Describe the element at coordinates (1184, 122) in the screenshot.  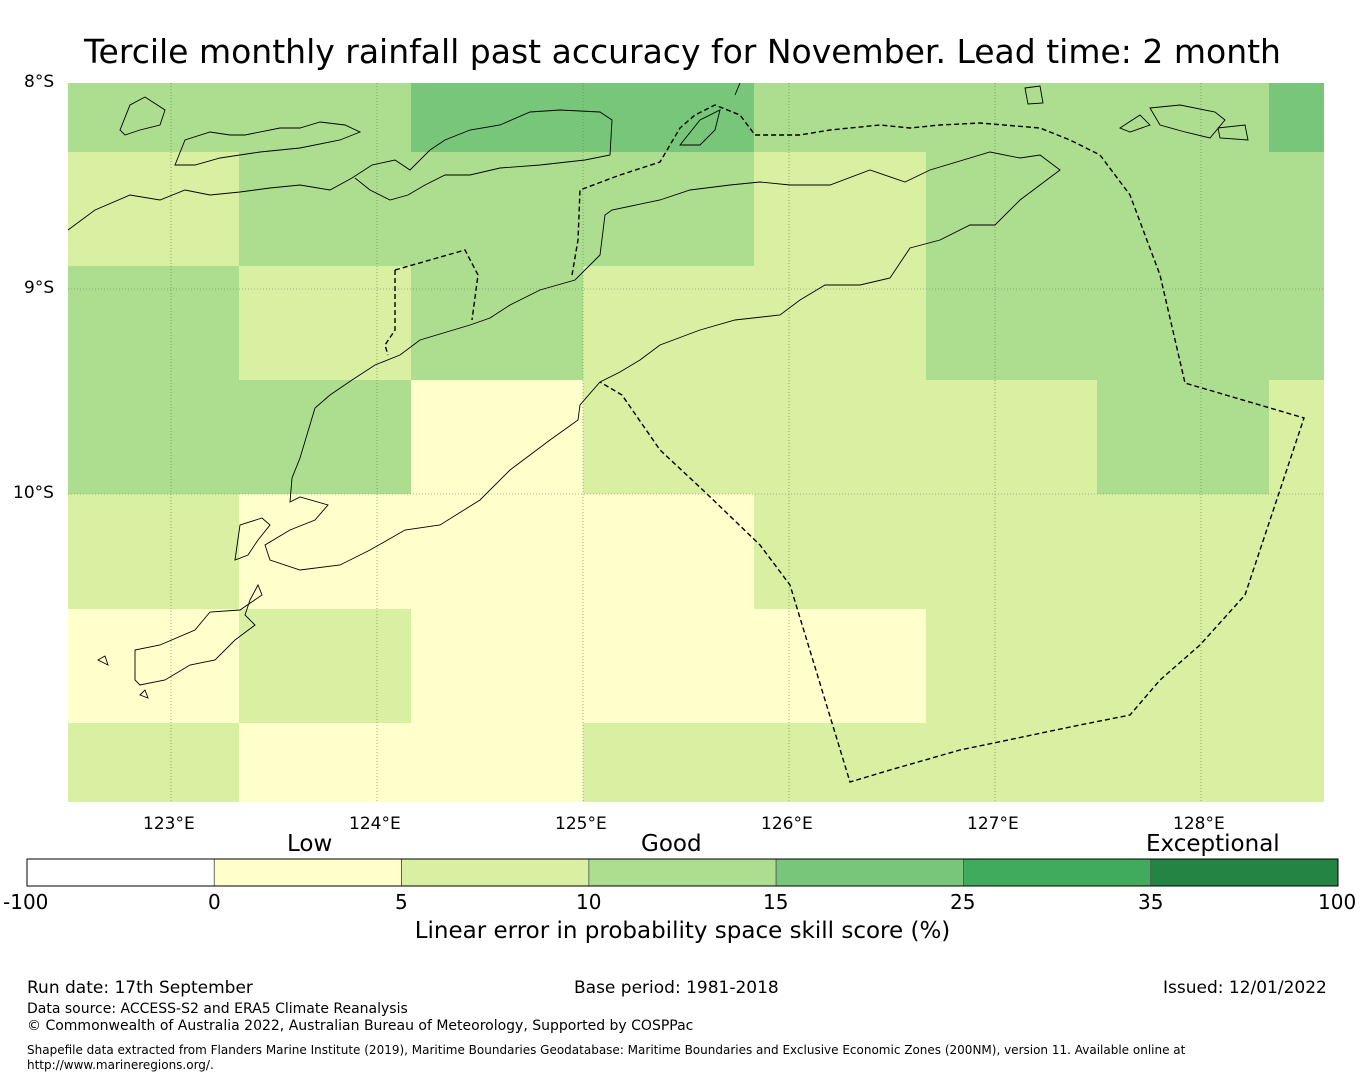
I see `alor-coastline` at that location.